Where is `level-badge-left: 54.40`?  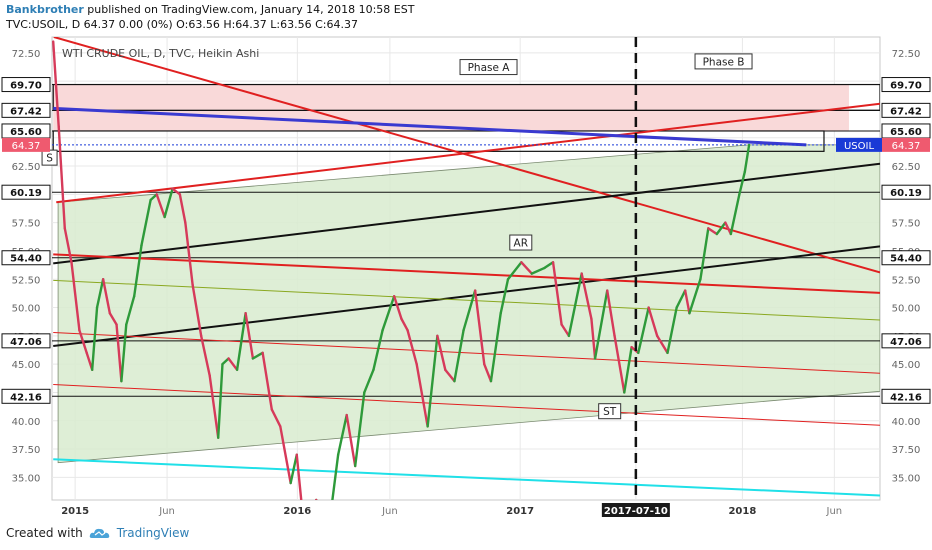 level-badge-left: 54.40 is located at coordinates (26, 258).